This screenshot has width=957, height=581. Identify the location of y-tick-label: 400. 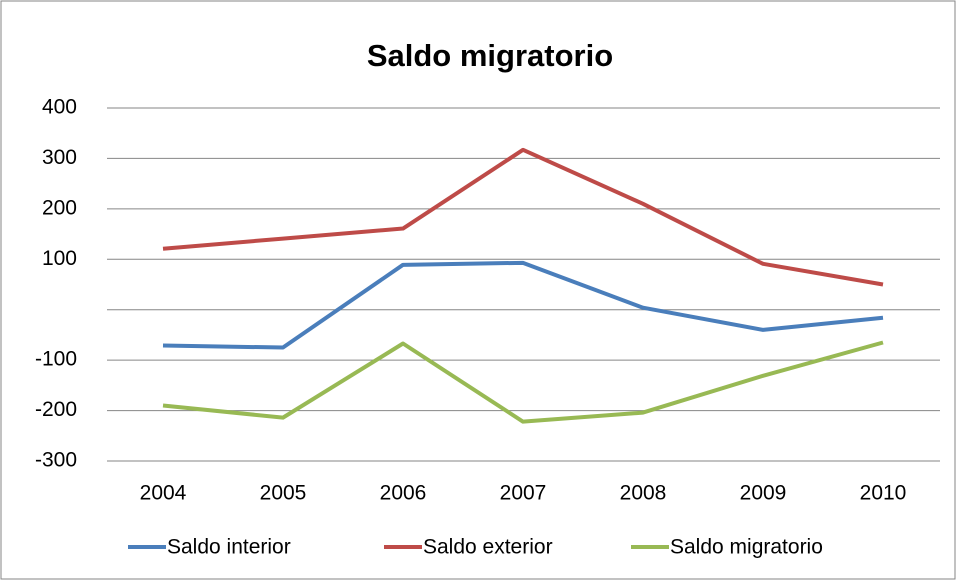
(59, 107).